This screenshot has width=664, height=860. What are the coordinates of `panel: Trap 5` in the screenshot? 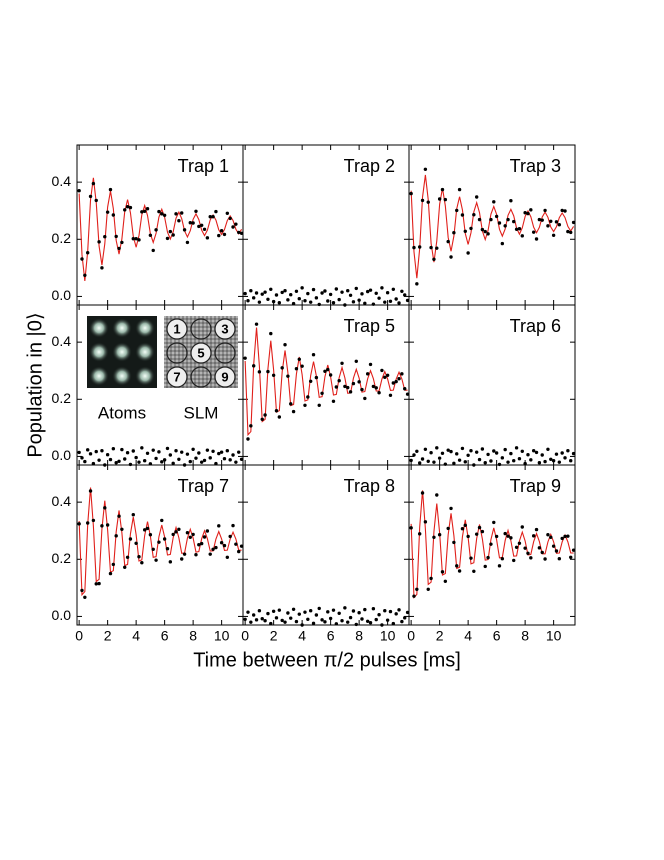 It's located at (326, 385).